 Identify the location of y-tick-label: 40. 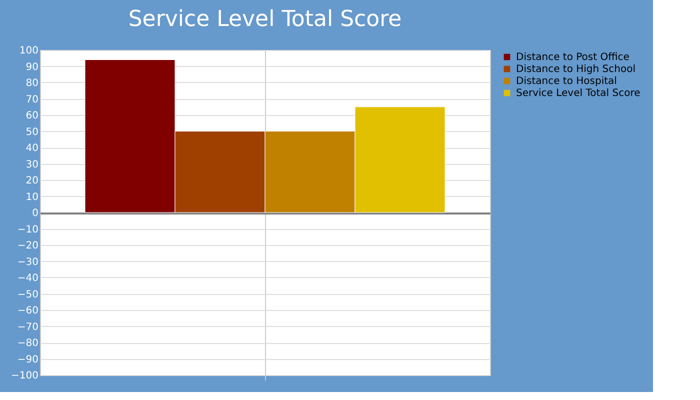
(32, 148).